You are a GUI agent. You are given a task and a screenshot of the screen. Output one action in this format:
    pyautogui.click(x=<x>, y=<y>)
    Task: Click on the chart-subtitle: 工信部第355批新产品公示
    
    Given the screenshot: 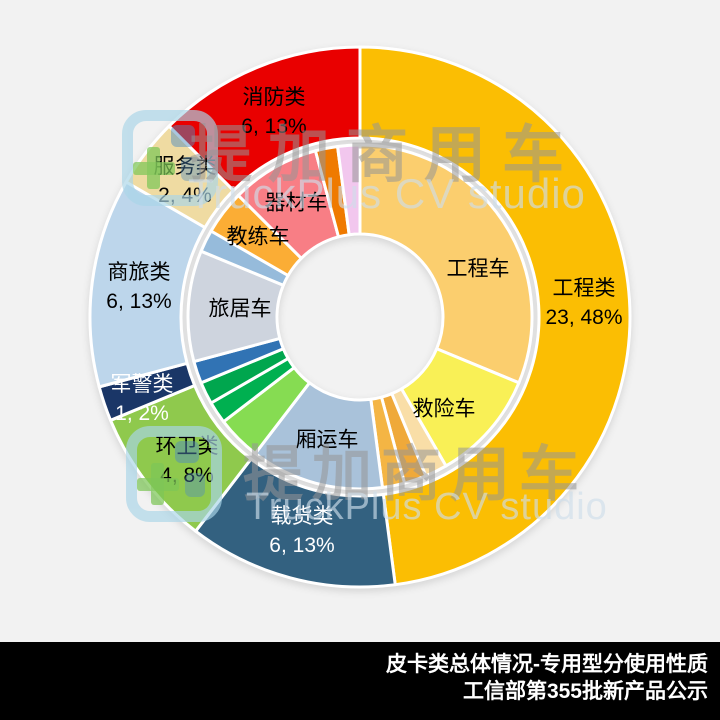 What is the action you would take?
    pyautogui.click(x=585, y=691)
    